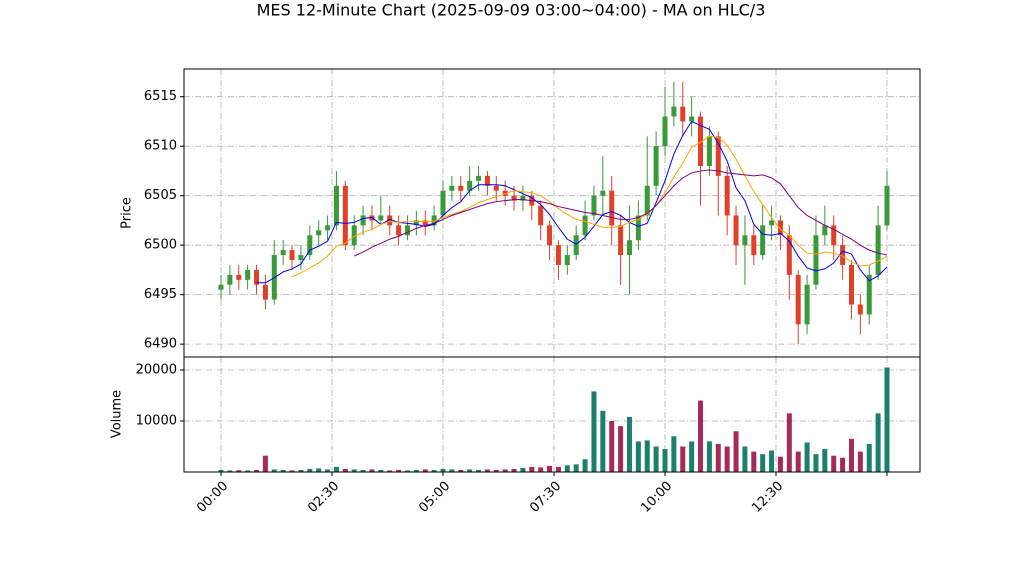 This screenshot has height=575, width=1022. Describe the element at coordinates (160, 294) in the screenshot. I see `y-tick-label: 6495` at that location.